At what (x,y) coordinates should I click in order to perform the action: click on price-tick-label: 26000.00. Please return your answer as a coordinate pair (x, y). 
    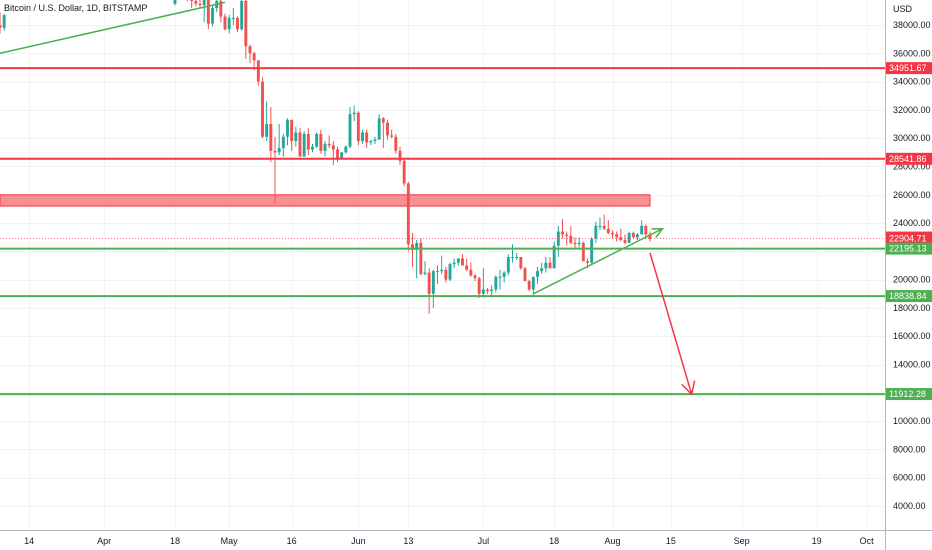
    Looking at the image, I should click on (912, 195).